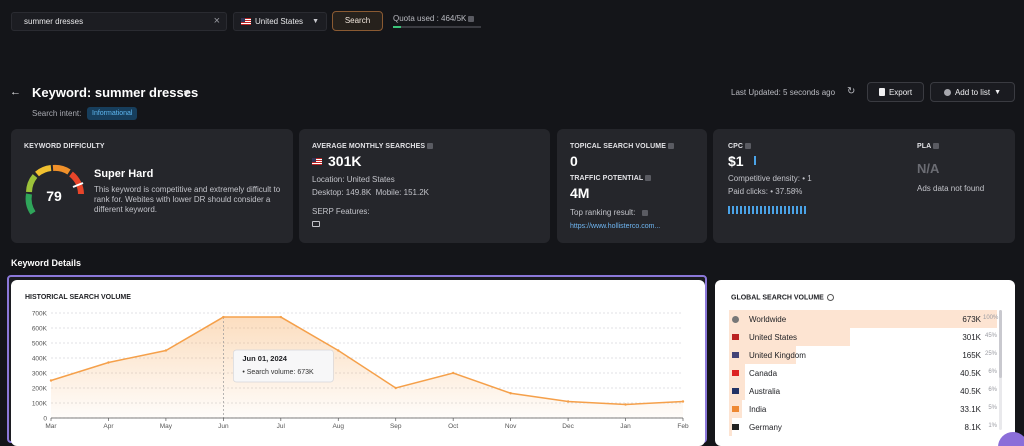  I want to click on country-volume: 673K, so click(971, 319).